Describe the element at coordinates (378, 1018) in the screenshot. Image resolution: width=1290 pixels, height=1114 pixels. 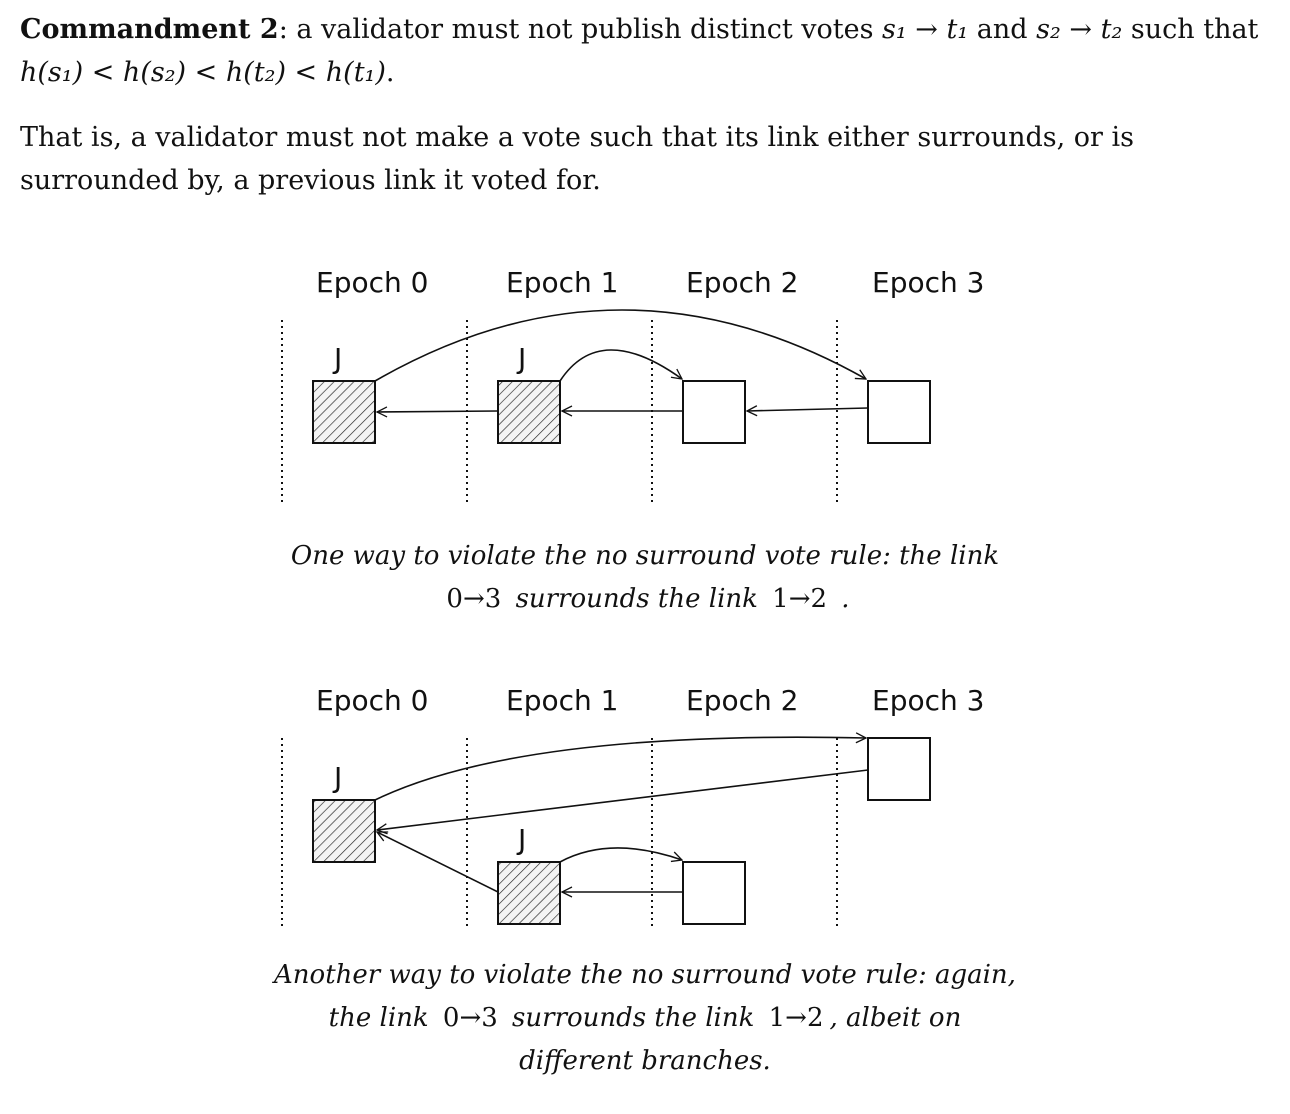
I see `caption-text: the link` at that location.